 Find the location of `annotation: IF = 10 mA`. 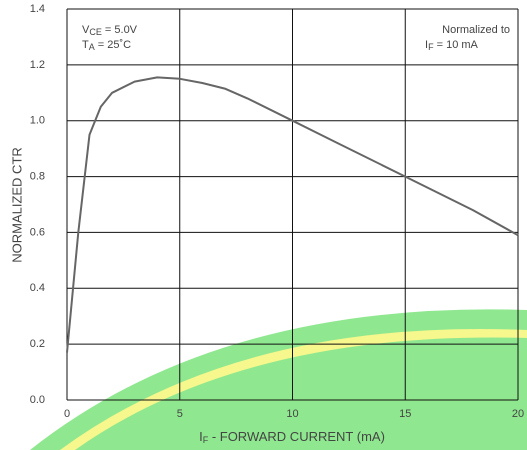

annotation: IF = 10 mA is located at coordinates (452, 45).